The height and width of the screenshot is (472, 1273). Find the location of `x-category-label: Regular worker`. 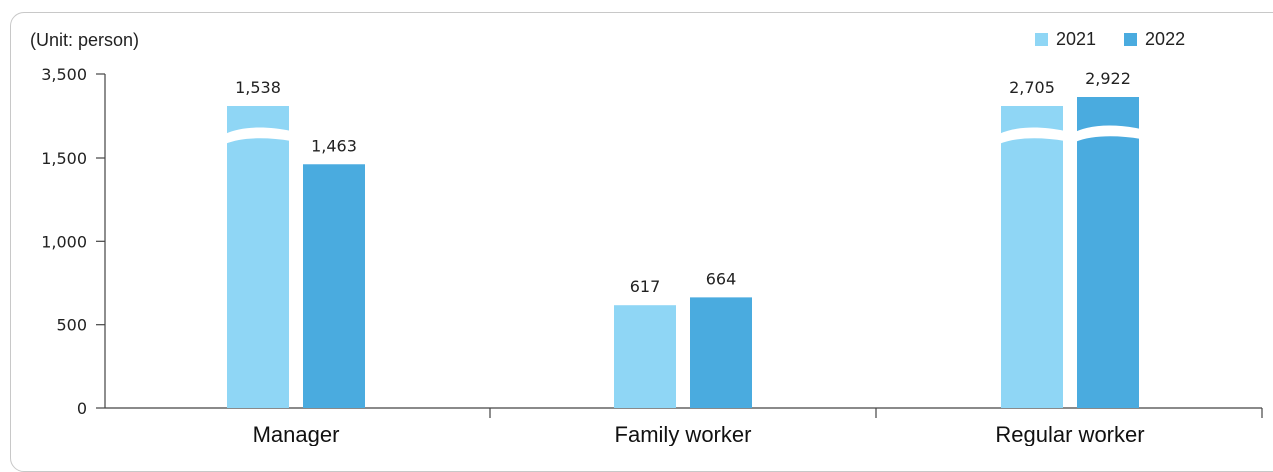

x-category-label: Regular worker is located at coordinates (1069, 434).